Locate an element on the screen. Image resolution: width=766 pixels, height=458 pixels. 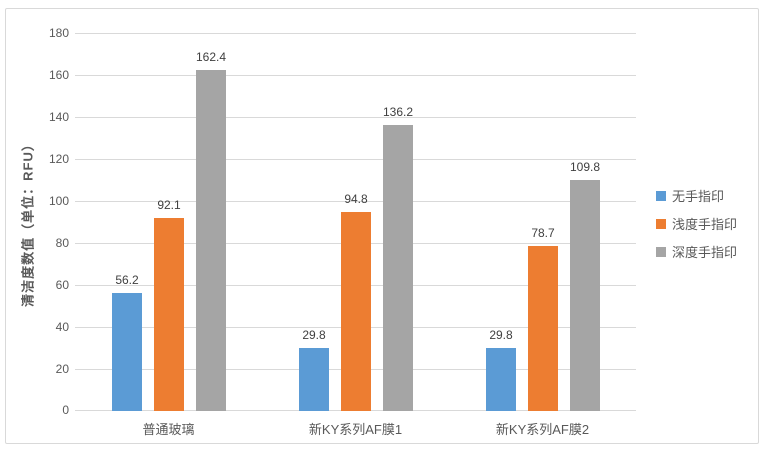
bar-data-label: 94.8 is located at coordinates (356, 199).